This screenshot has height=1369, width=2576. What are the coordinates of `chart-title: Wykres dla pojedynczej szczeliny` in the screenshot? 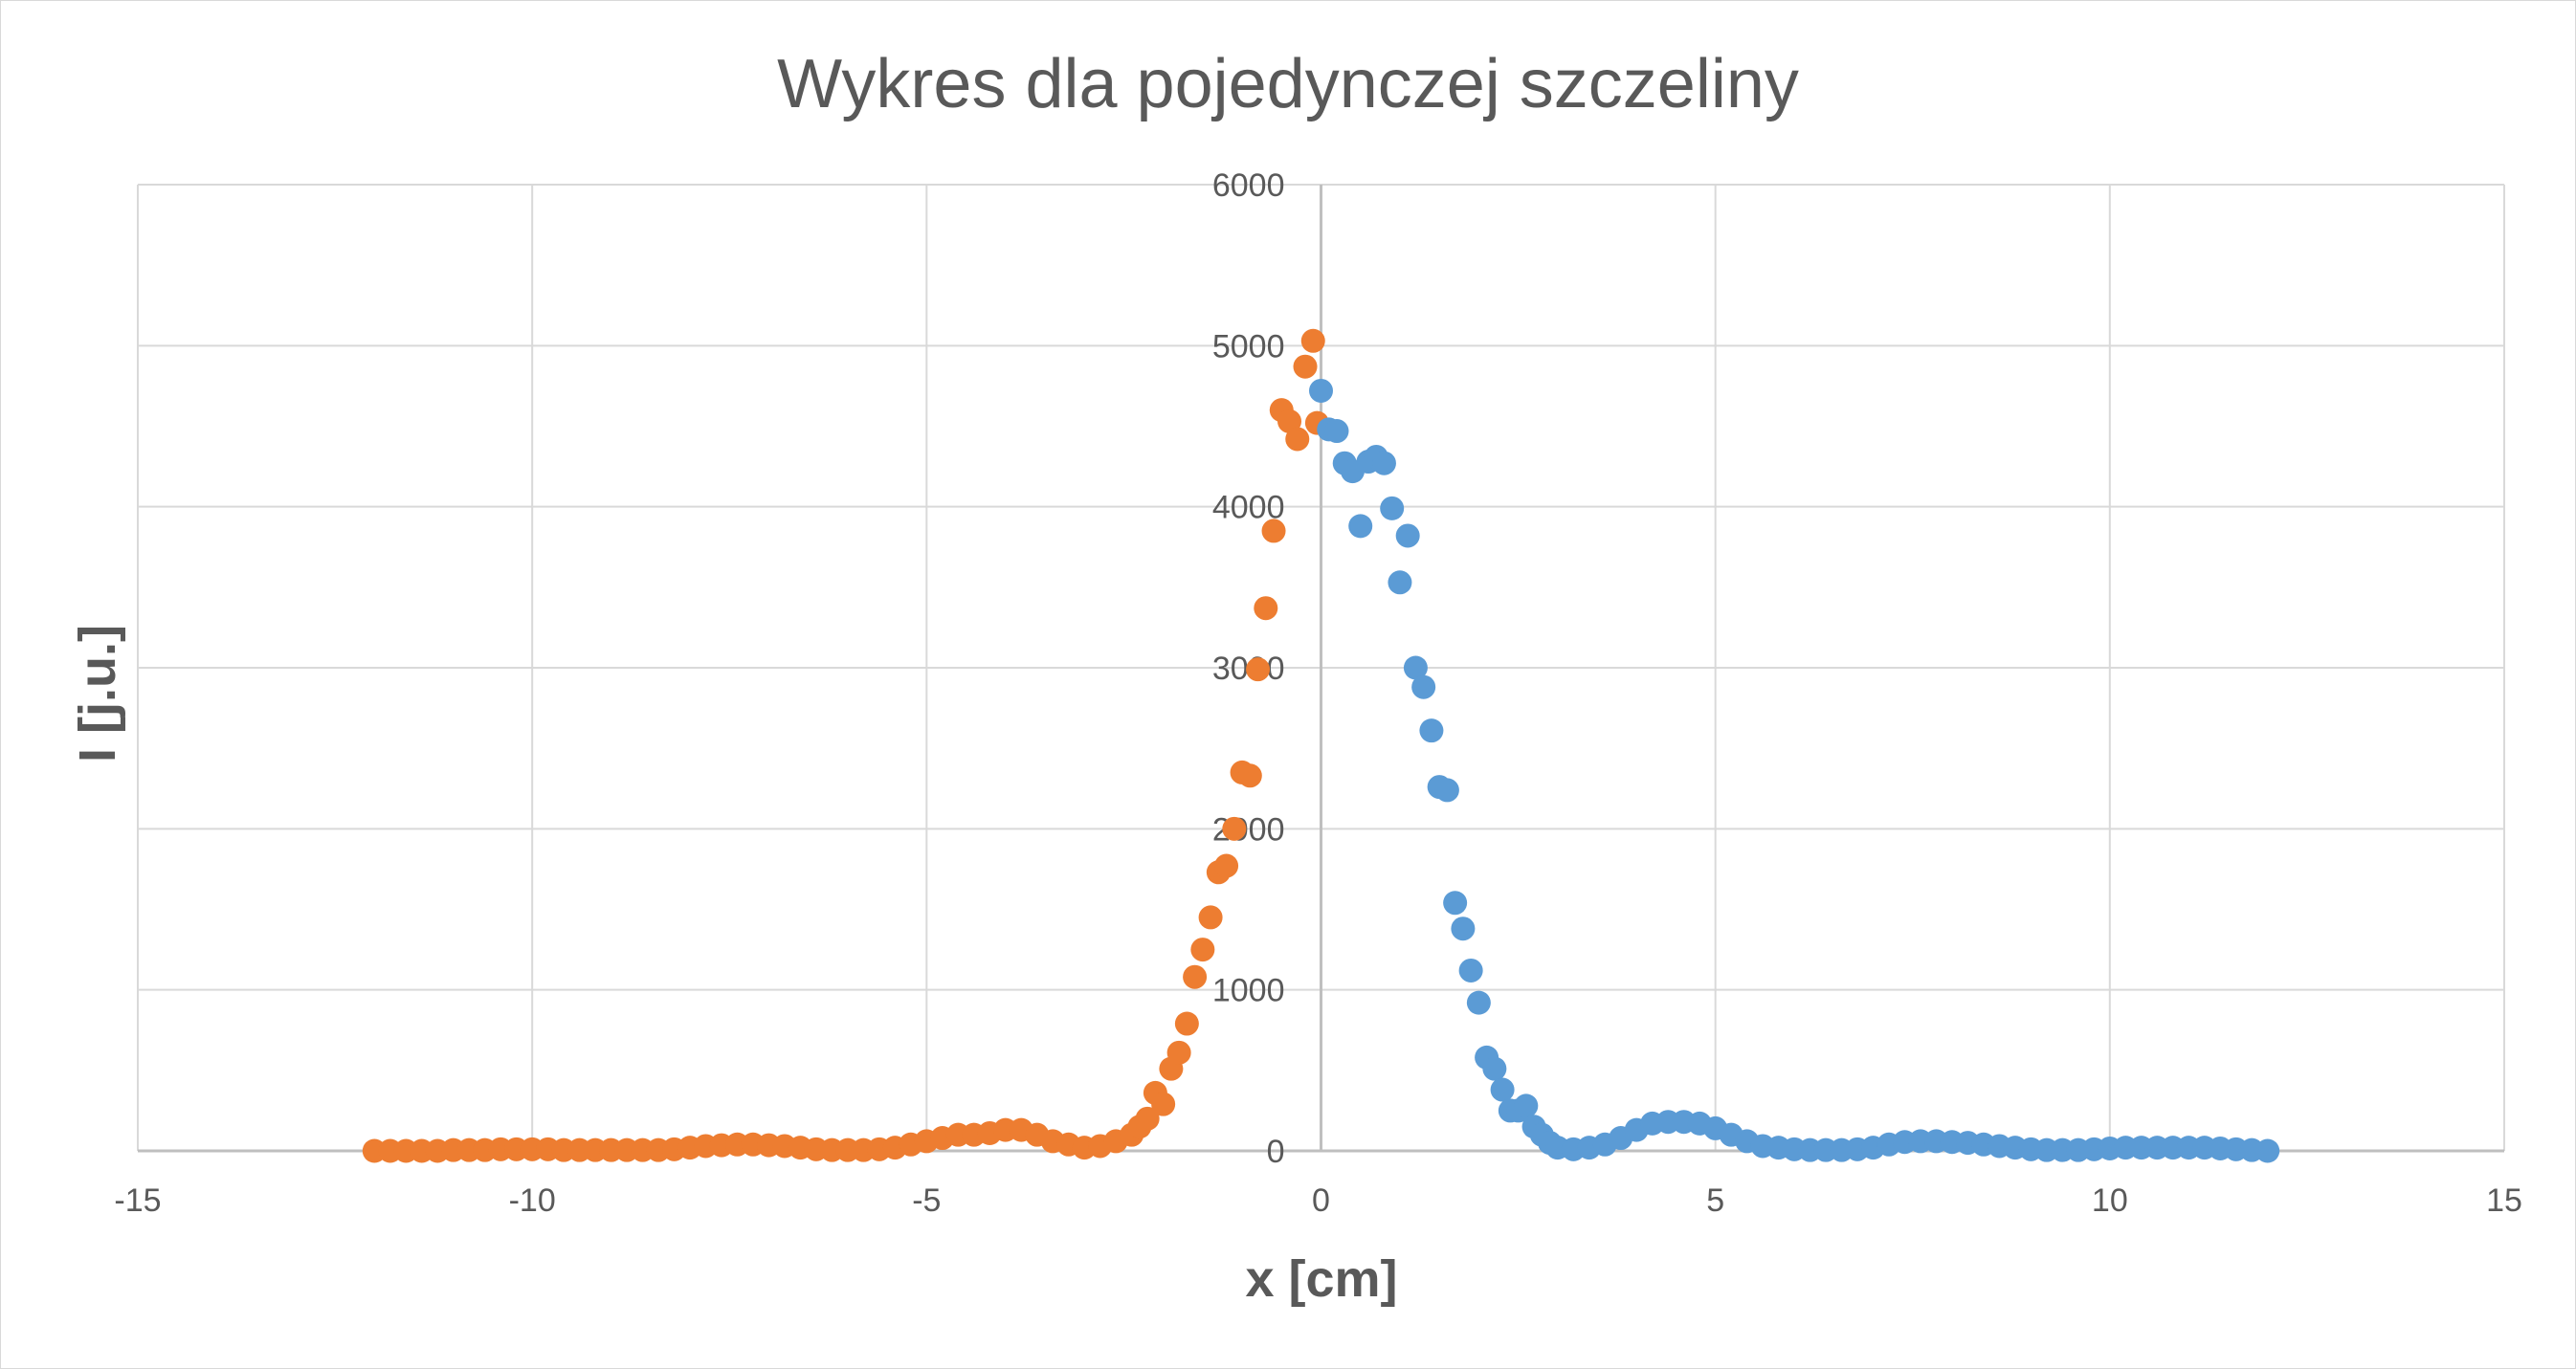 It's located at (1288, 84).